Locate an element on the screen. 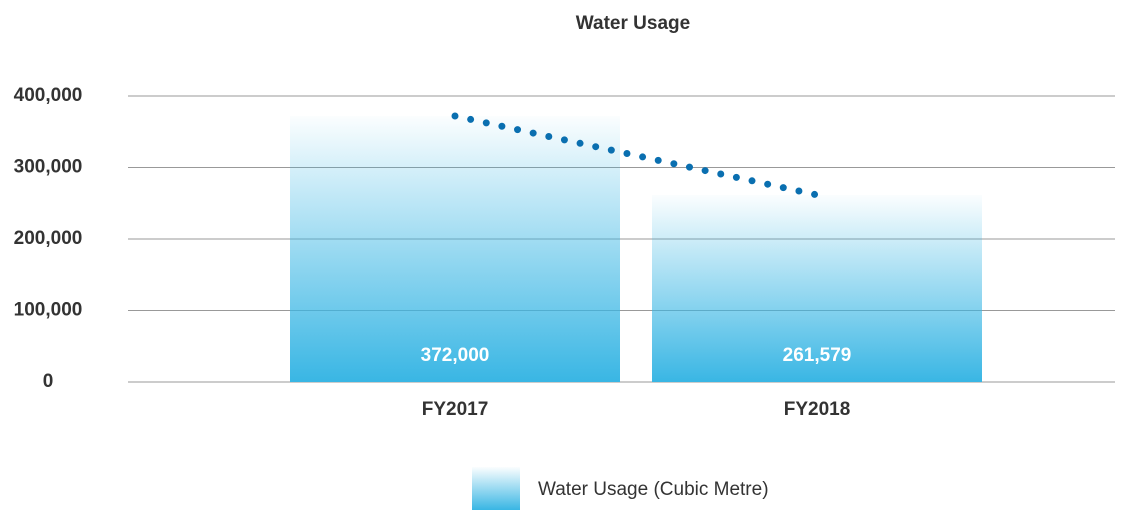  y-tick-label: 0 is located at coordinates (48, 381).